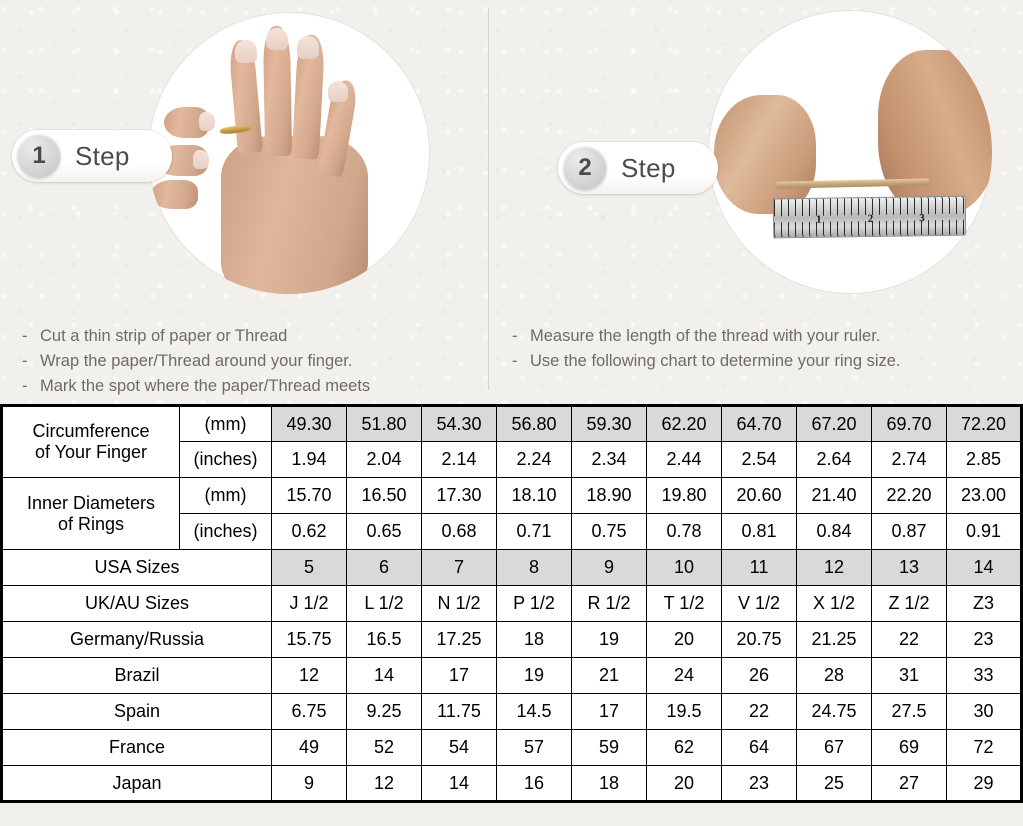  I want to click on ruler-mark: 3, so click(922, 218).